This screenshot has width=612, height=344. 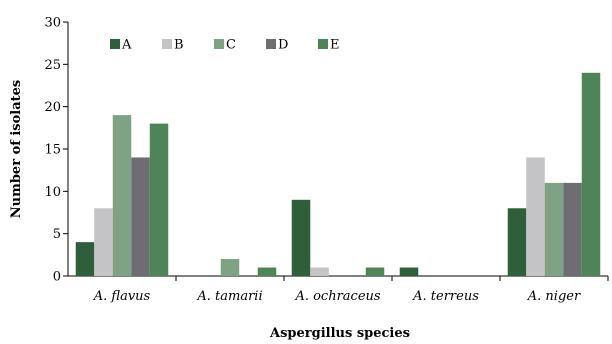 What do you see at coordinates (52, 192) in the screenshot?
I see `y-tick-label: 10` at bounding box center [52, 192].